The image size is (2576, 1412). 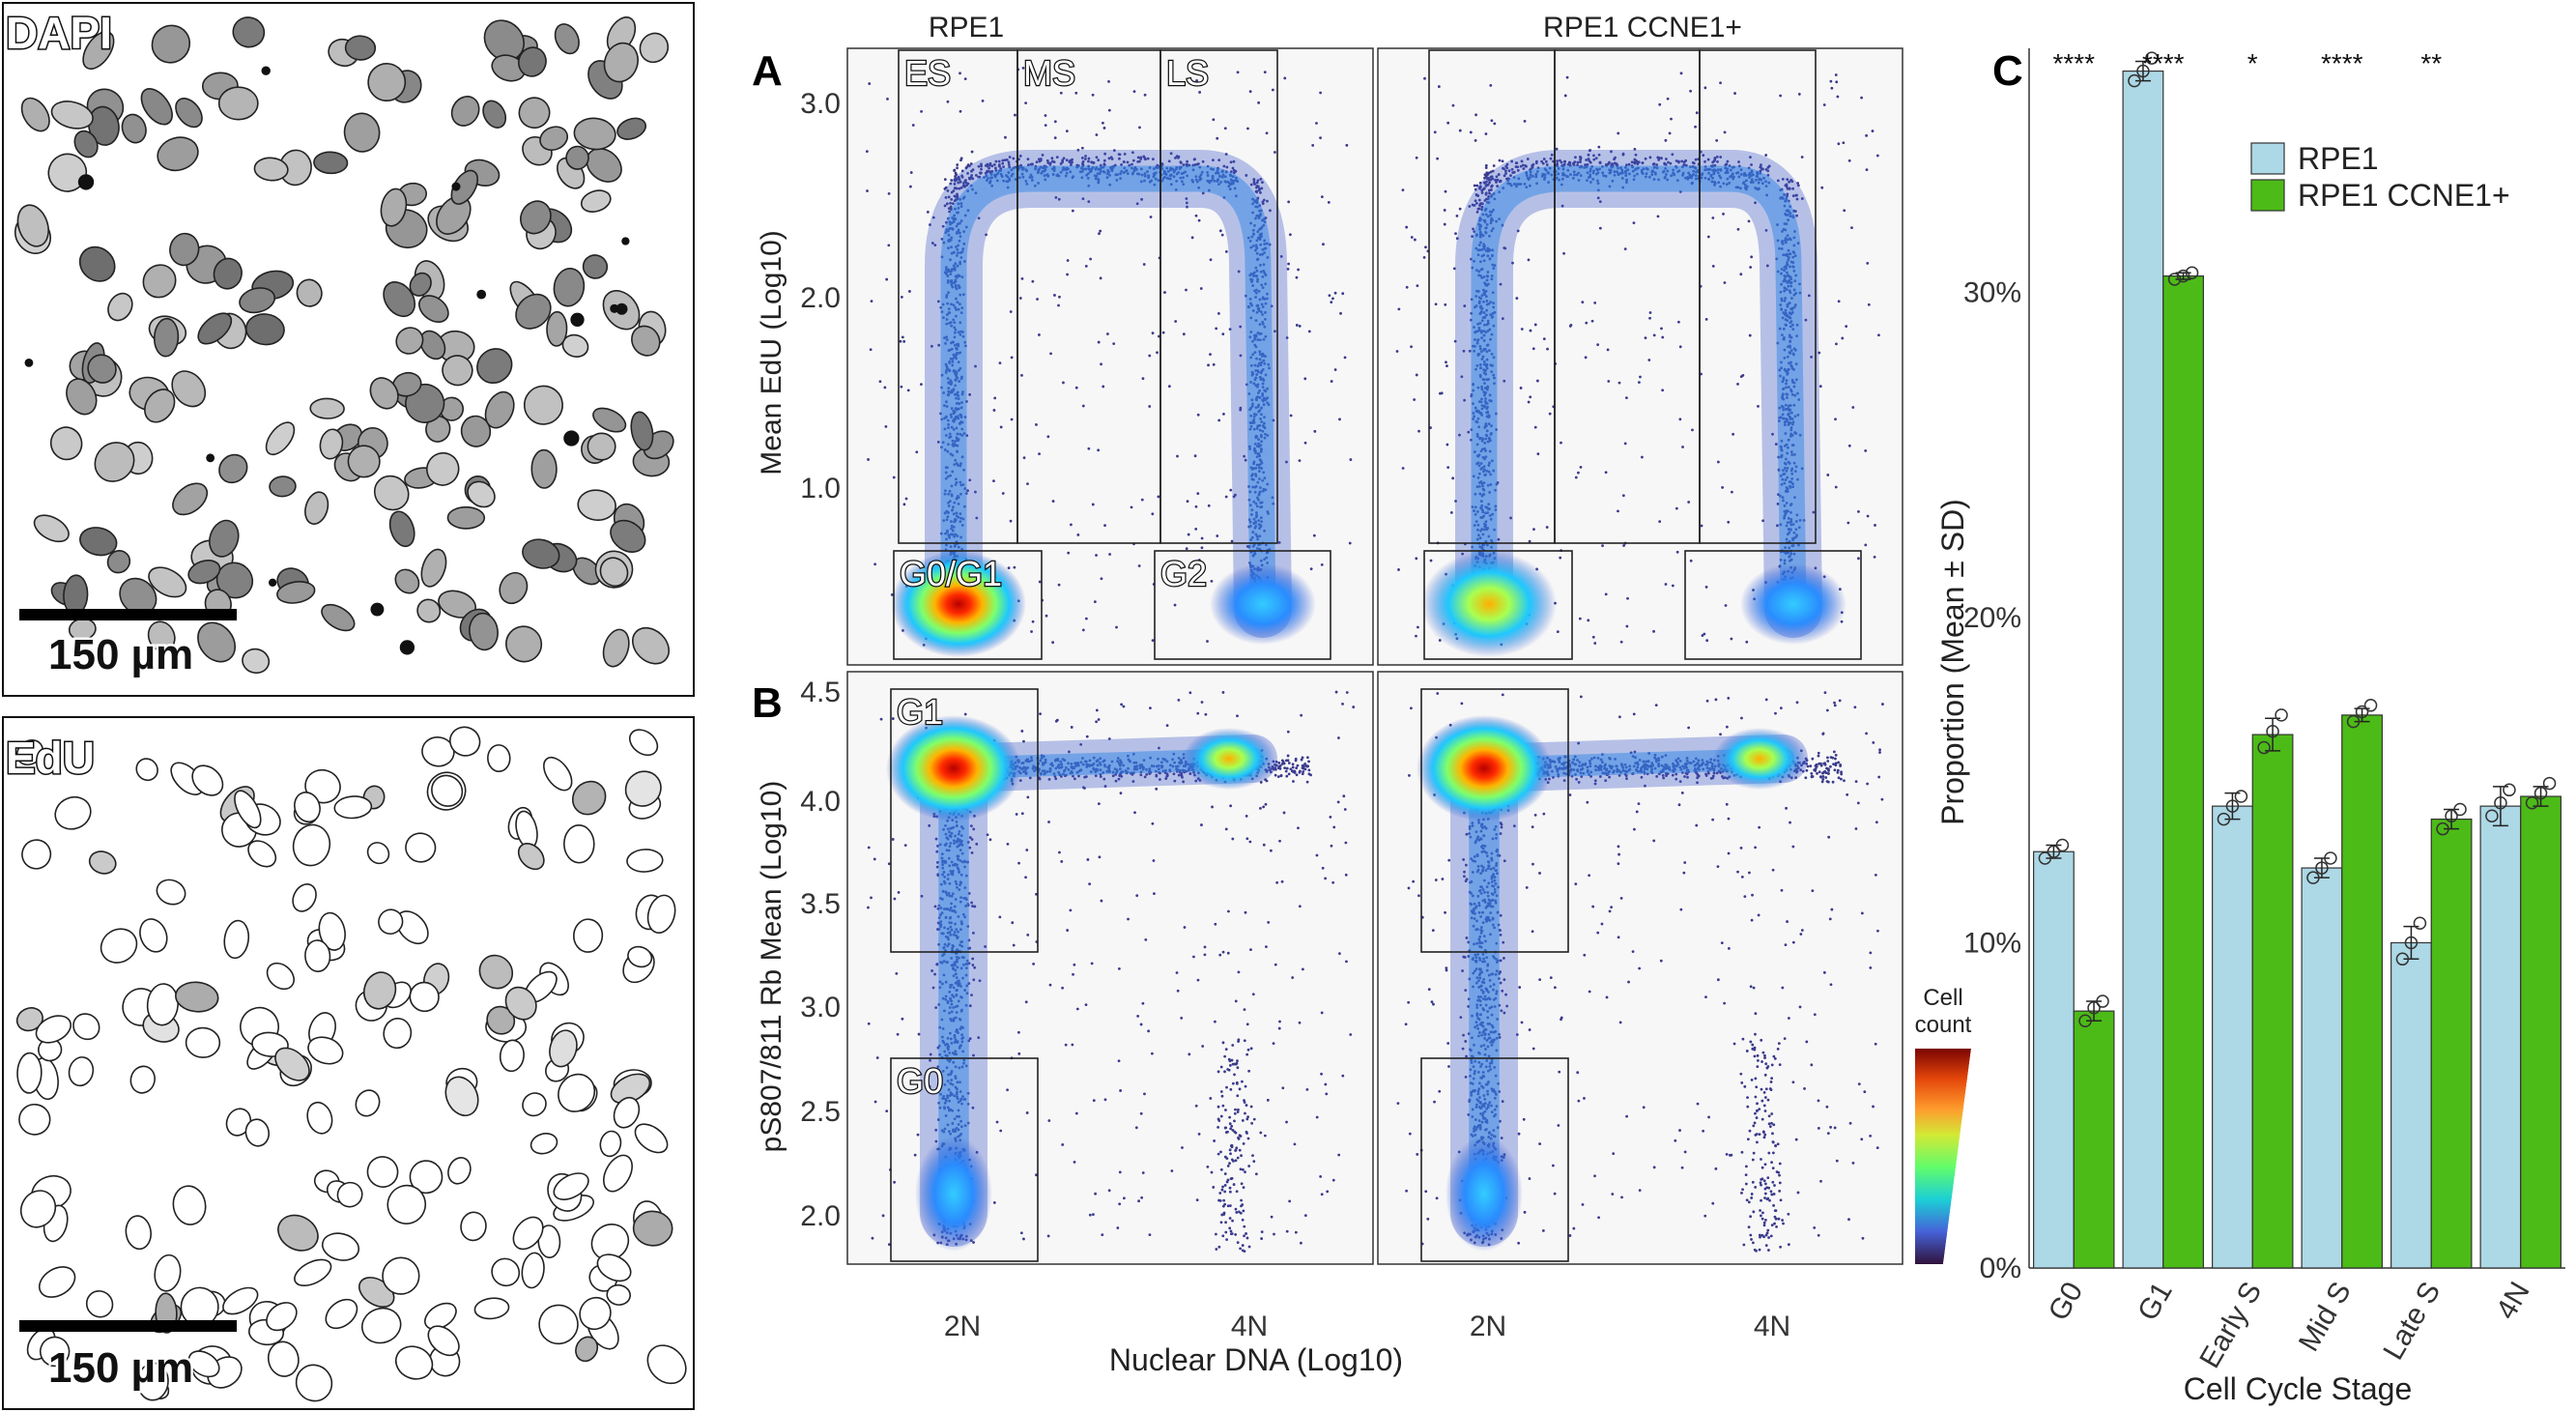 I want to click on dapi-scale-bar, so click(x=128, y=614).